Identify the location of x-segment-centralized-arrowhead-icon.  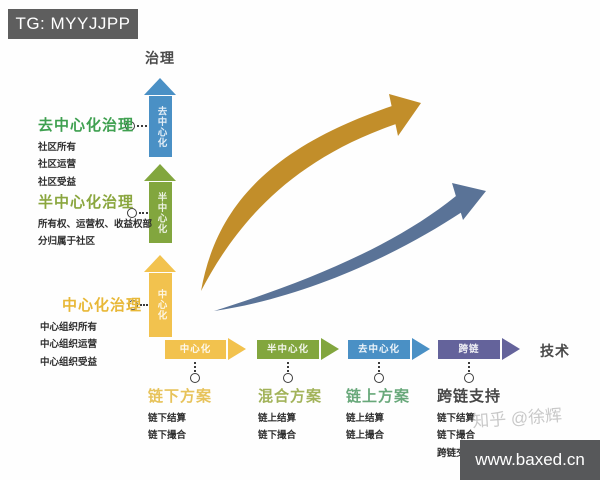
(237, 349).